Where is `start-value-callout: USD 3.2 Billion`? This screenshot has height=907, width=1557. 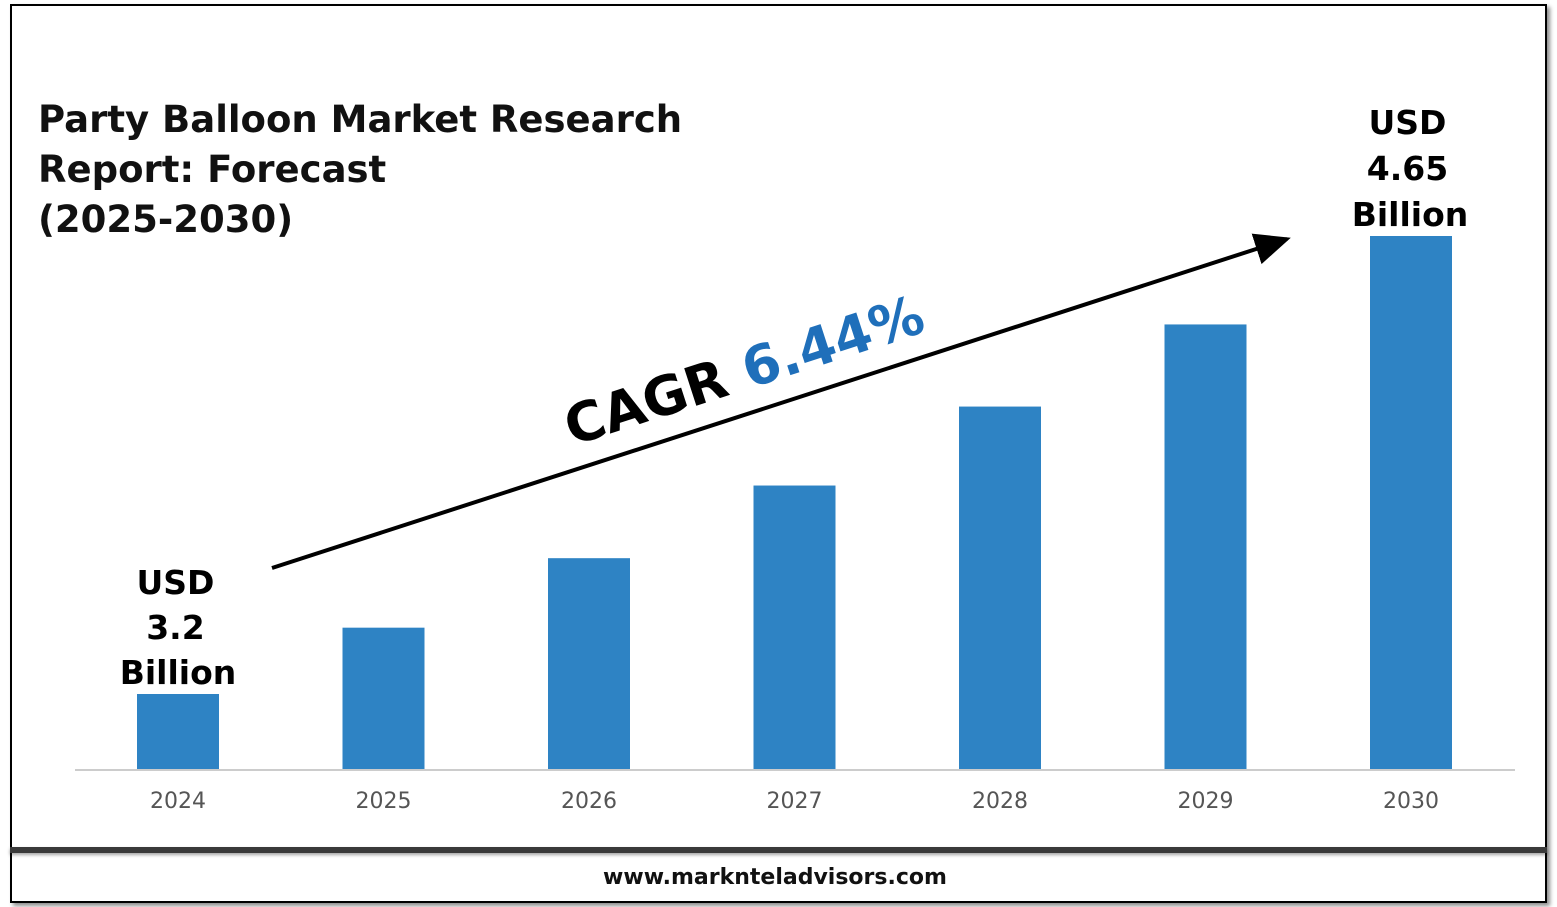
start-value-callout: USD 3.2 Billion is located at coordinates (178, 627).